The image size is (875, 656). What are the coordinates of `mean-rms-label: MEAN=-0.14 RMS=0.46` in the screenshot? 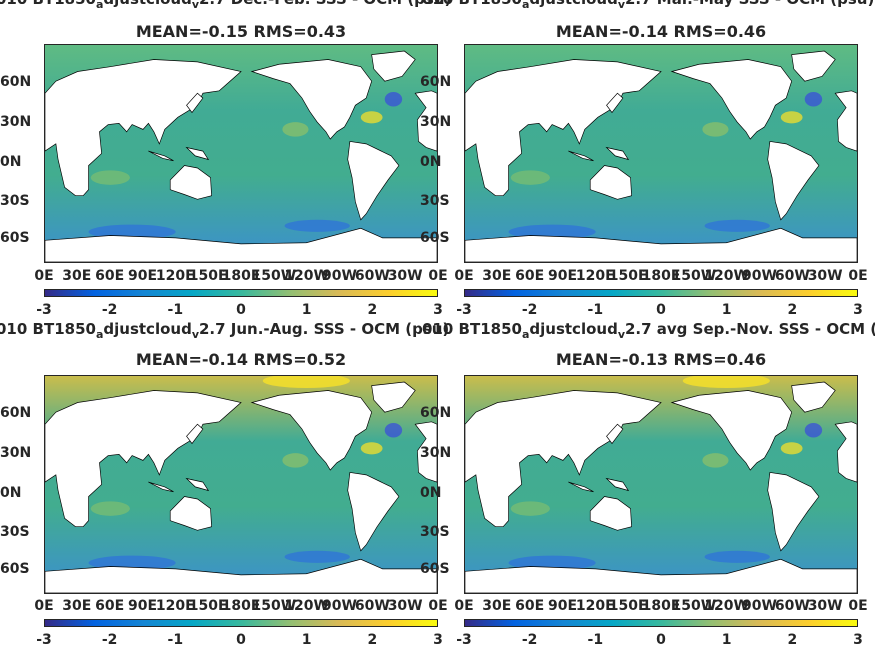 It's located at (661, 31).